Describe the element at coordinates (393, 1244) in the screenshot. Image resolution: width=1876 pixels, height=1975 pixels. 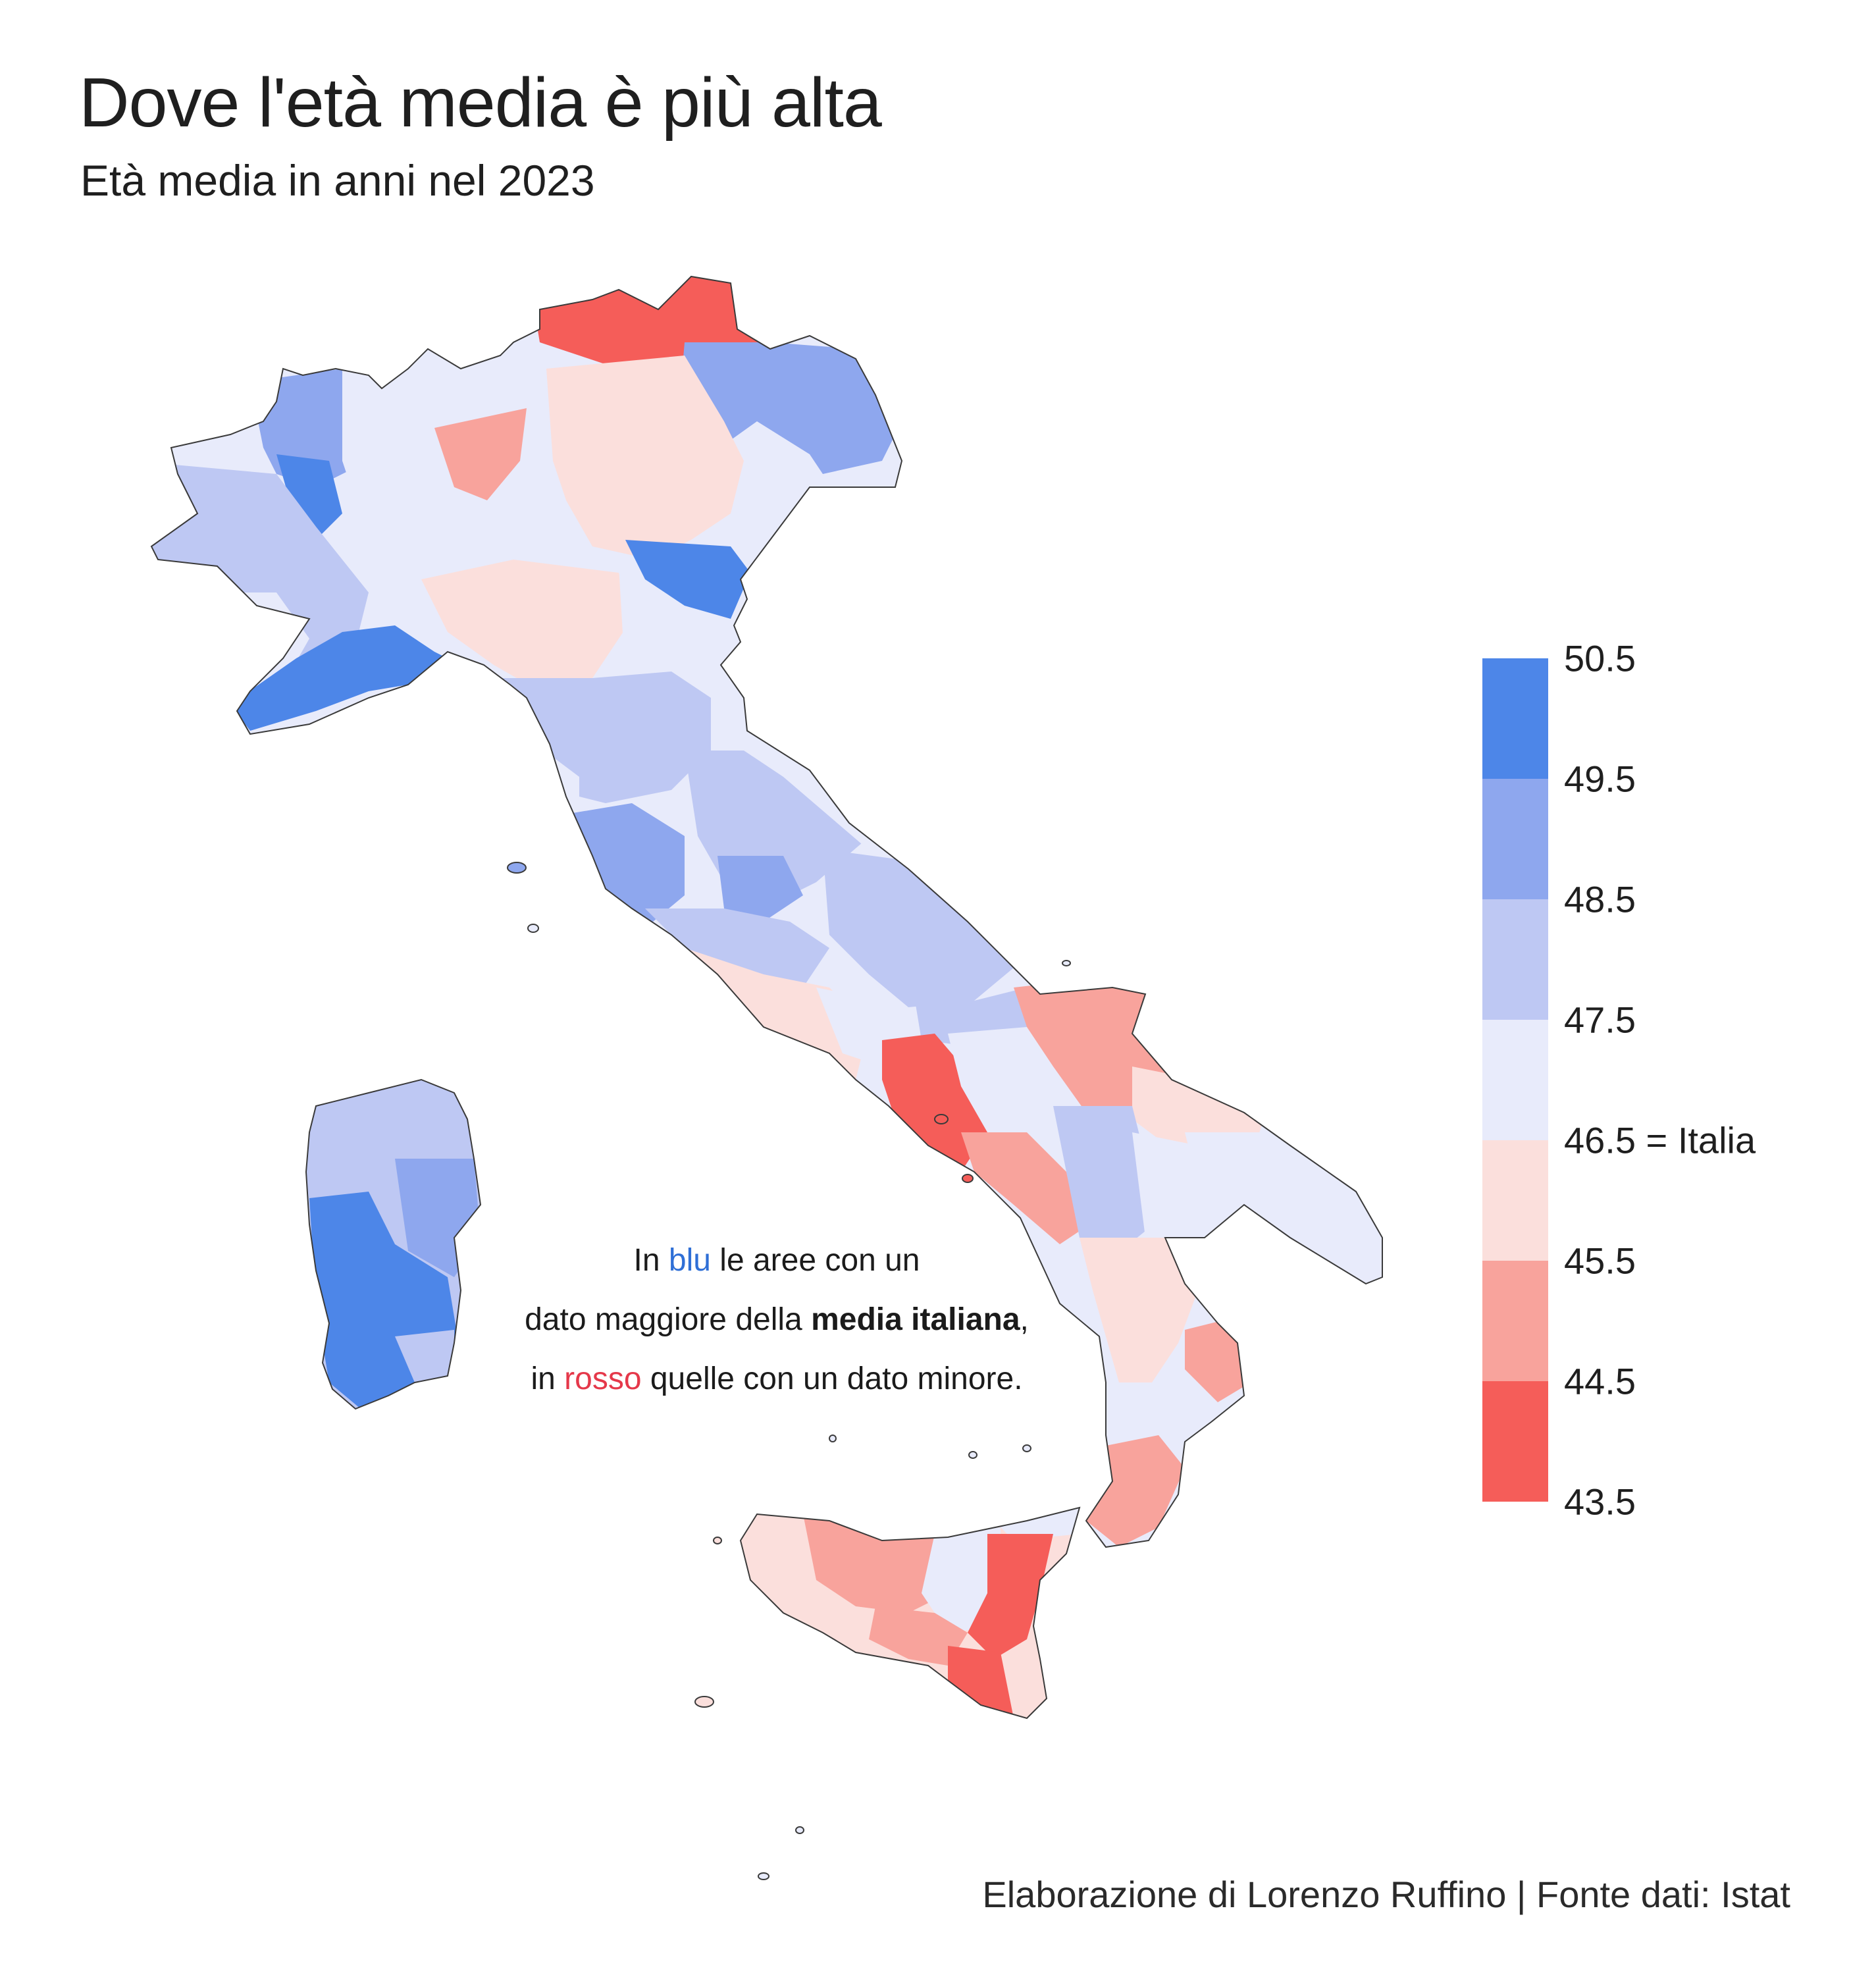
I see `sardinia-outline` at that location.